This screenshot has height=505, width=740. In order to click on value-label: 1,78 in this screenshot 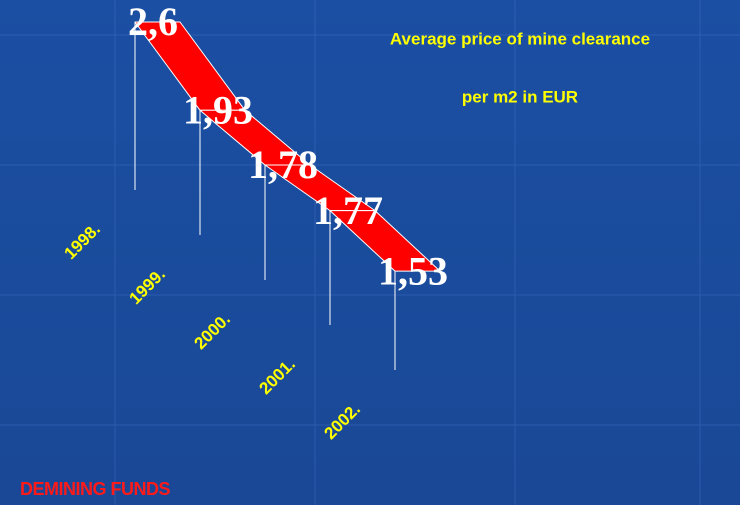, I will do `click(283, 164)`.